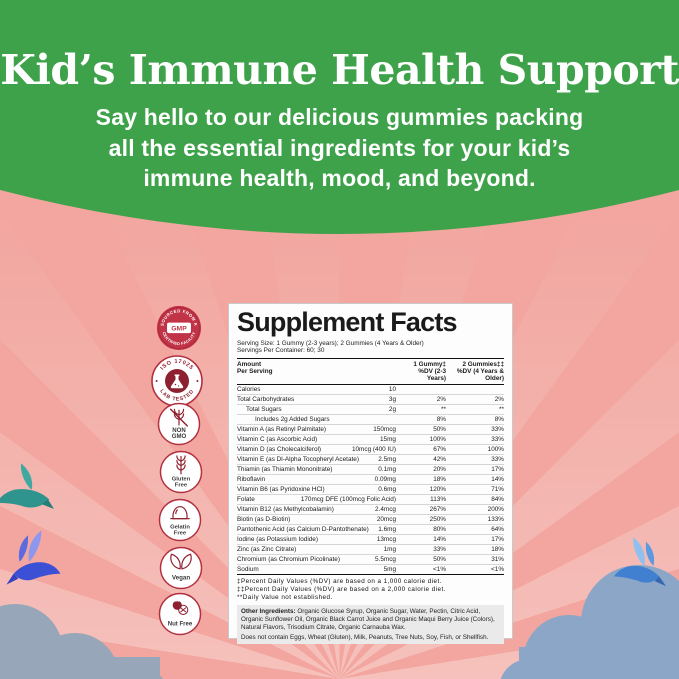  I want to click on badge-label: Nut Free, so click(180, 624).